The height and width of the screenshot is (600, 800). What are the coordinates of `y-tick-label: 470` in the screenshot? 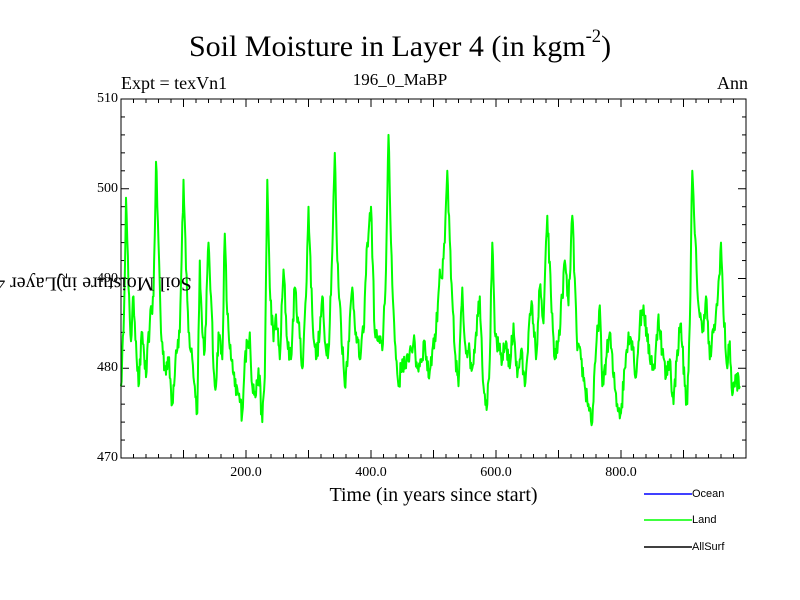 It's located at (107, 457).